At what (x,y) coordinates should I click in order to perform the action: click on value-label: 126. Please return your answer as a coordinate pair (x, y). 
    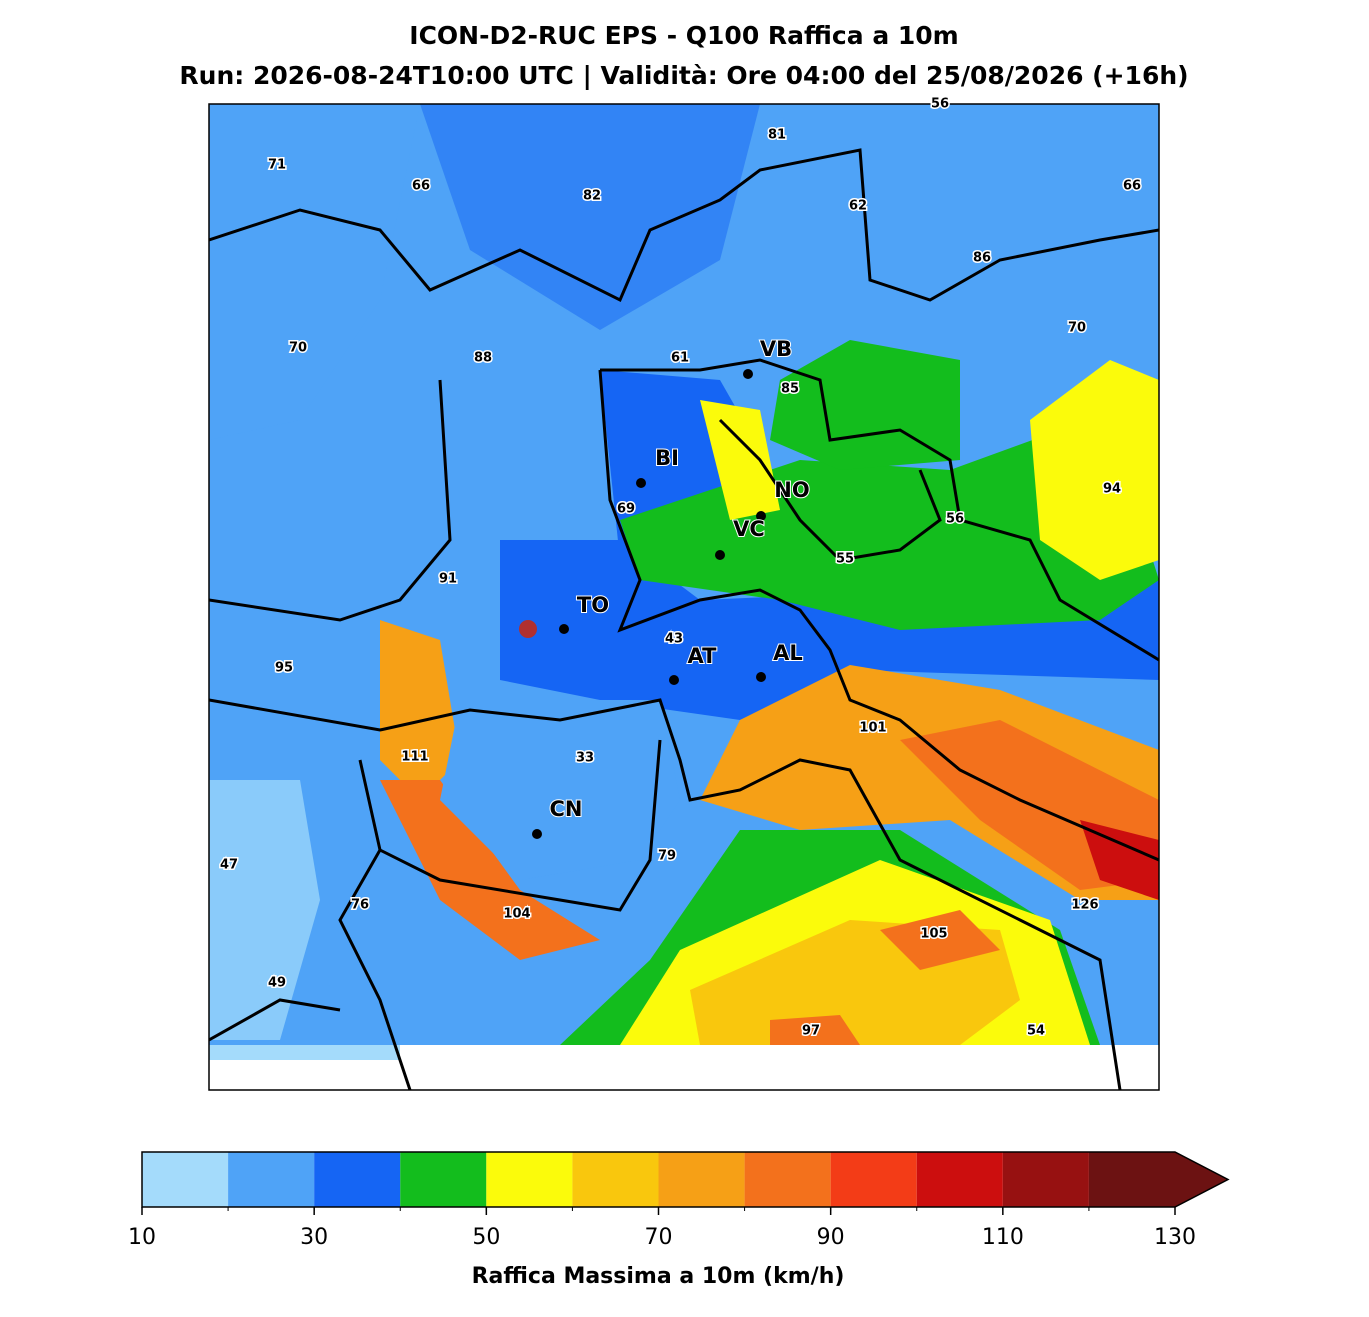
    Looking at the image, I should click on (1084, 905).